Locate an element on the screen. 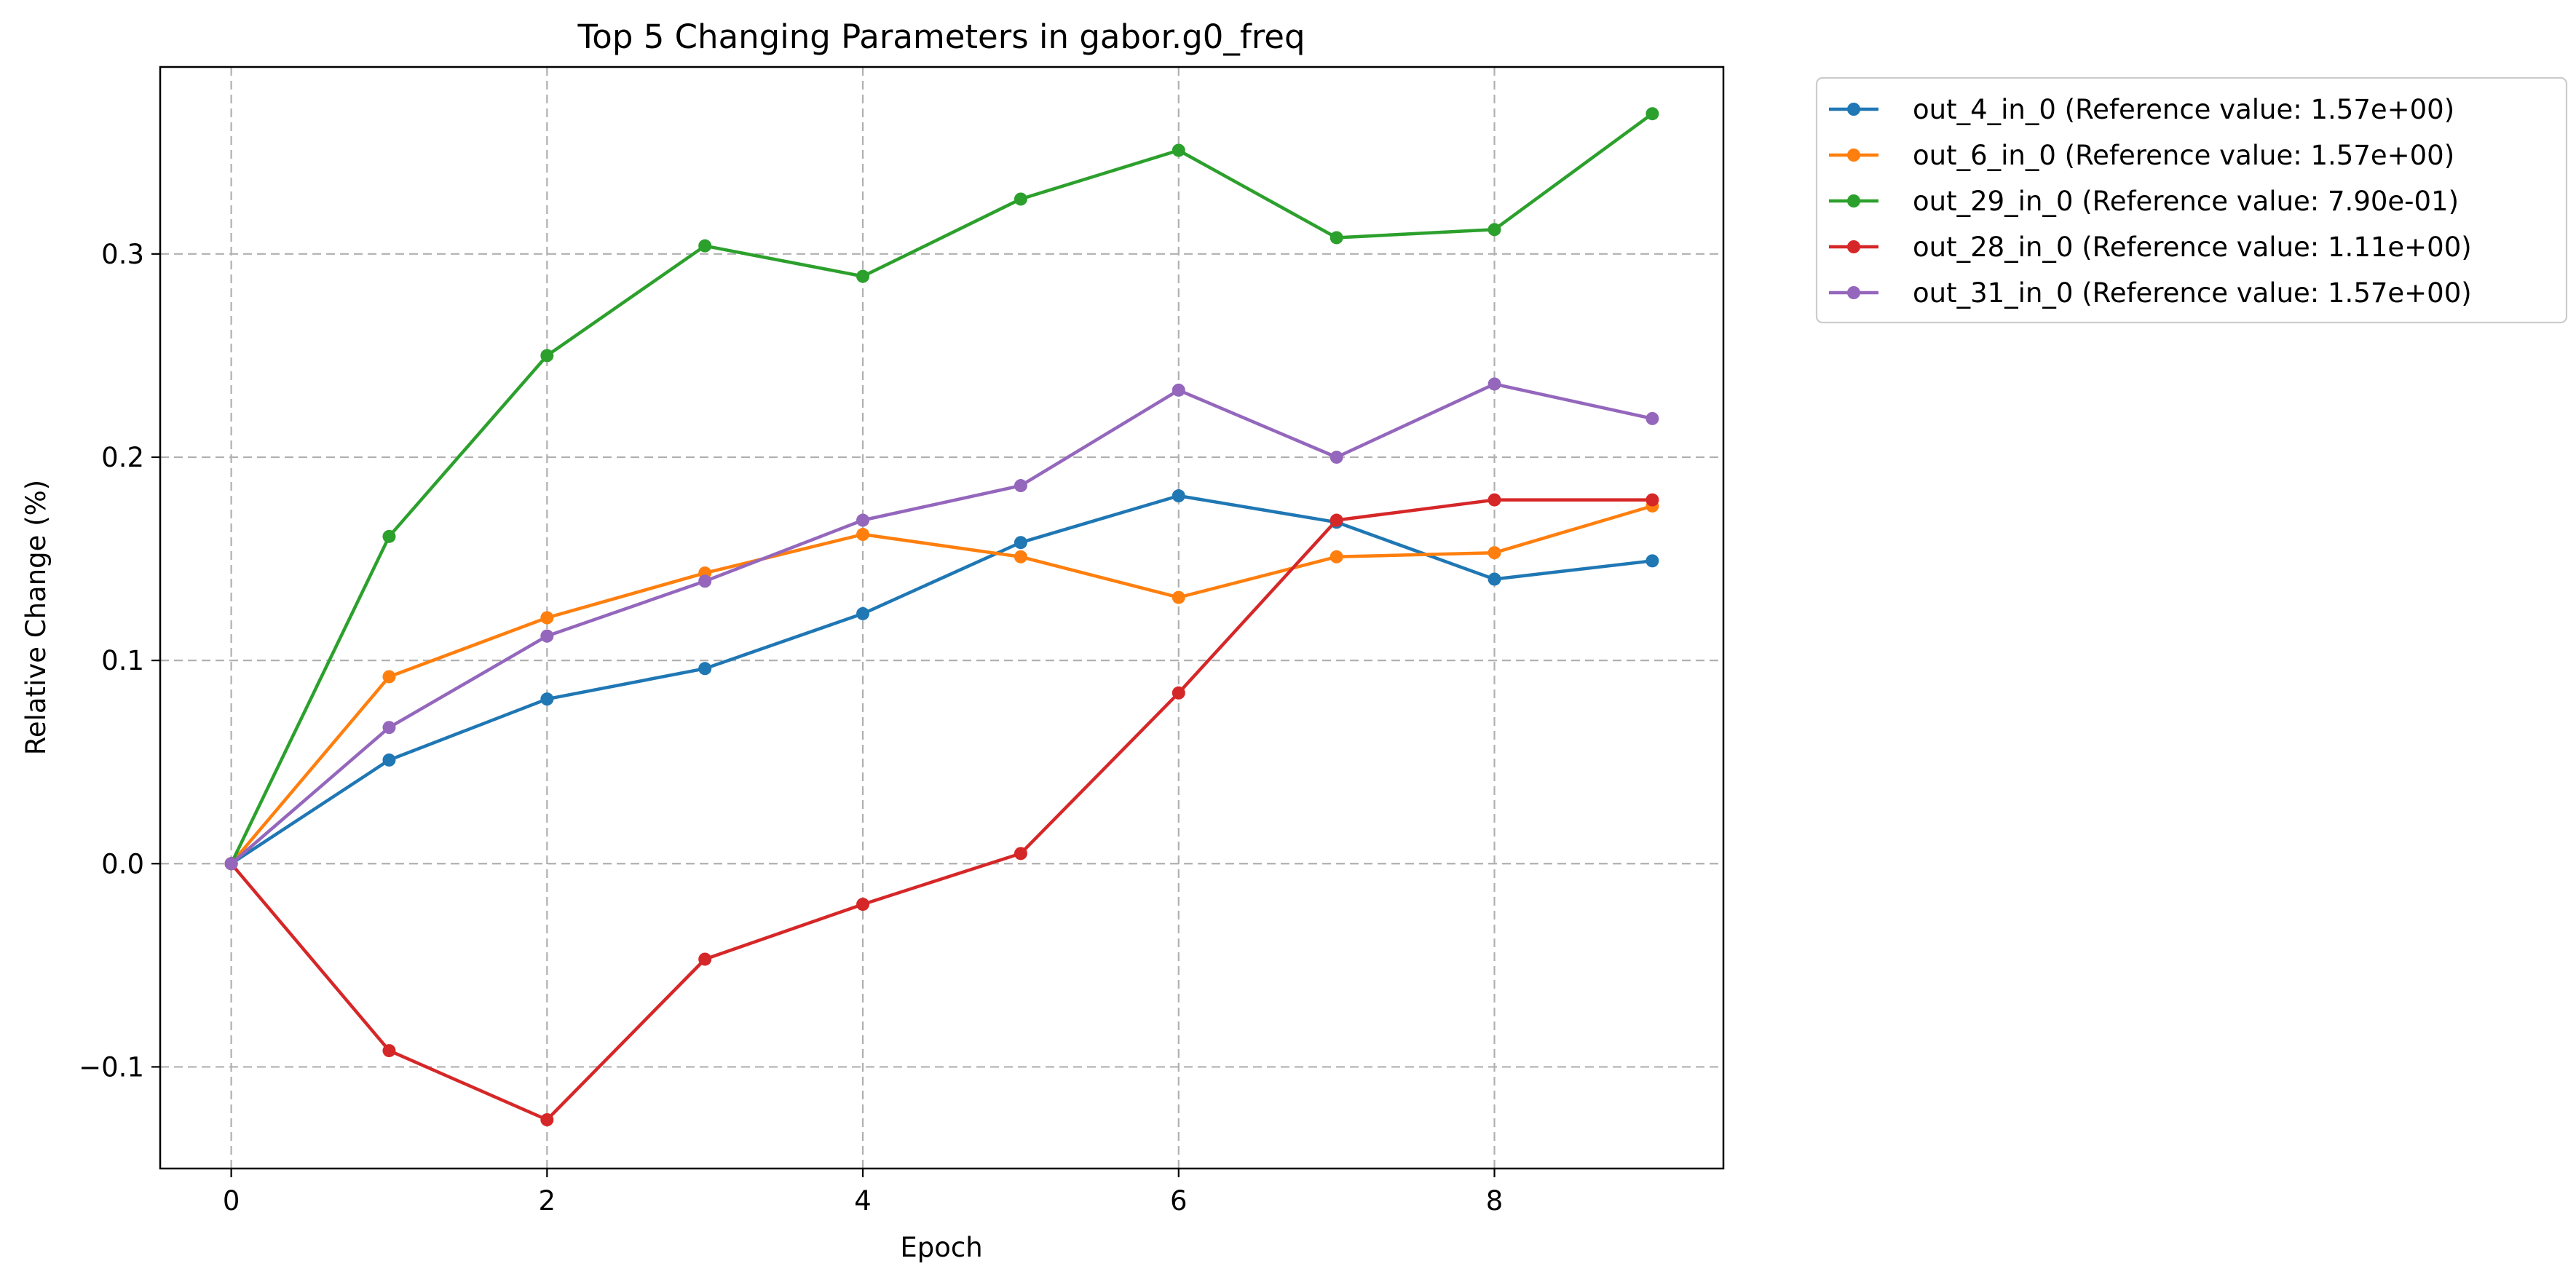 The height and width of the screenshot is (1285, 2576). x-tick-label: 8 is located at coordinates (1495, 1201).